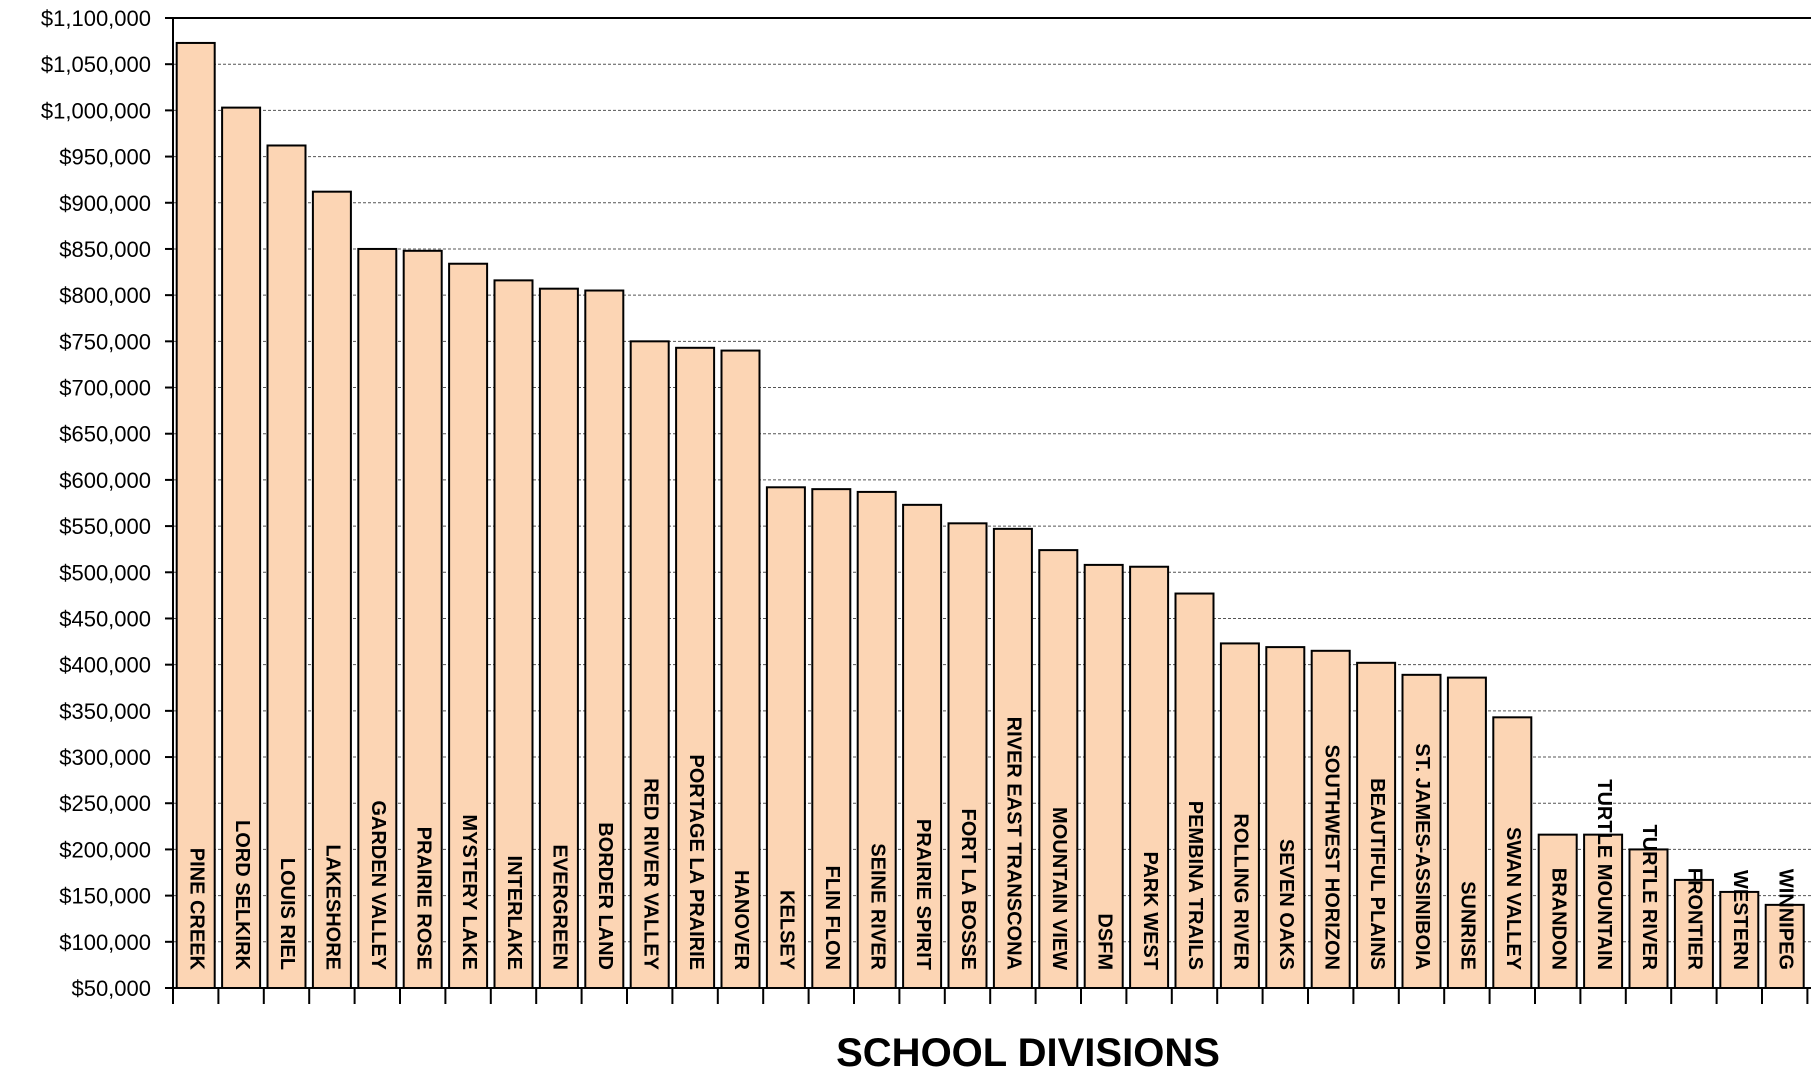 This screenshot has width=1811, height=1073. Describe the element at coordinates (105, 480) in the screenshot. I see `y-tick-label: $600,000` at that location.